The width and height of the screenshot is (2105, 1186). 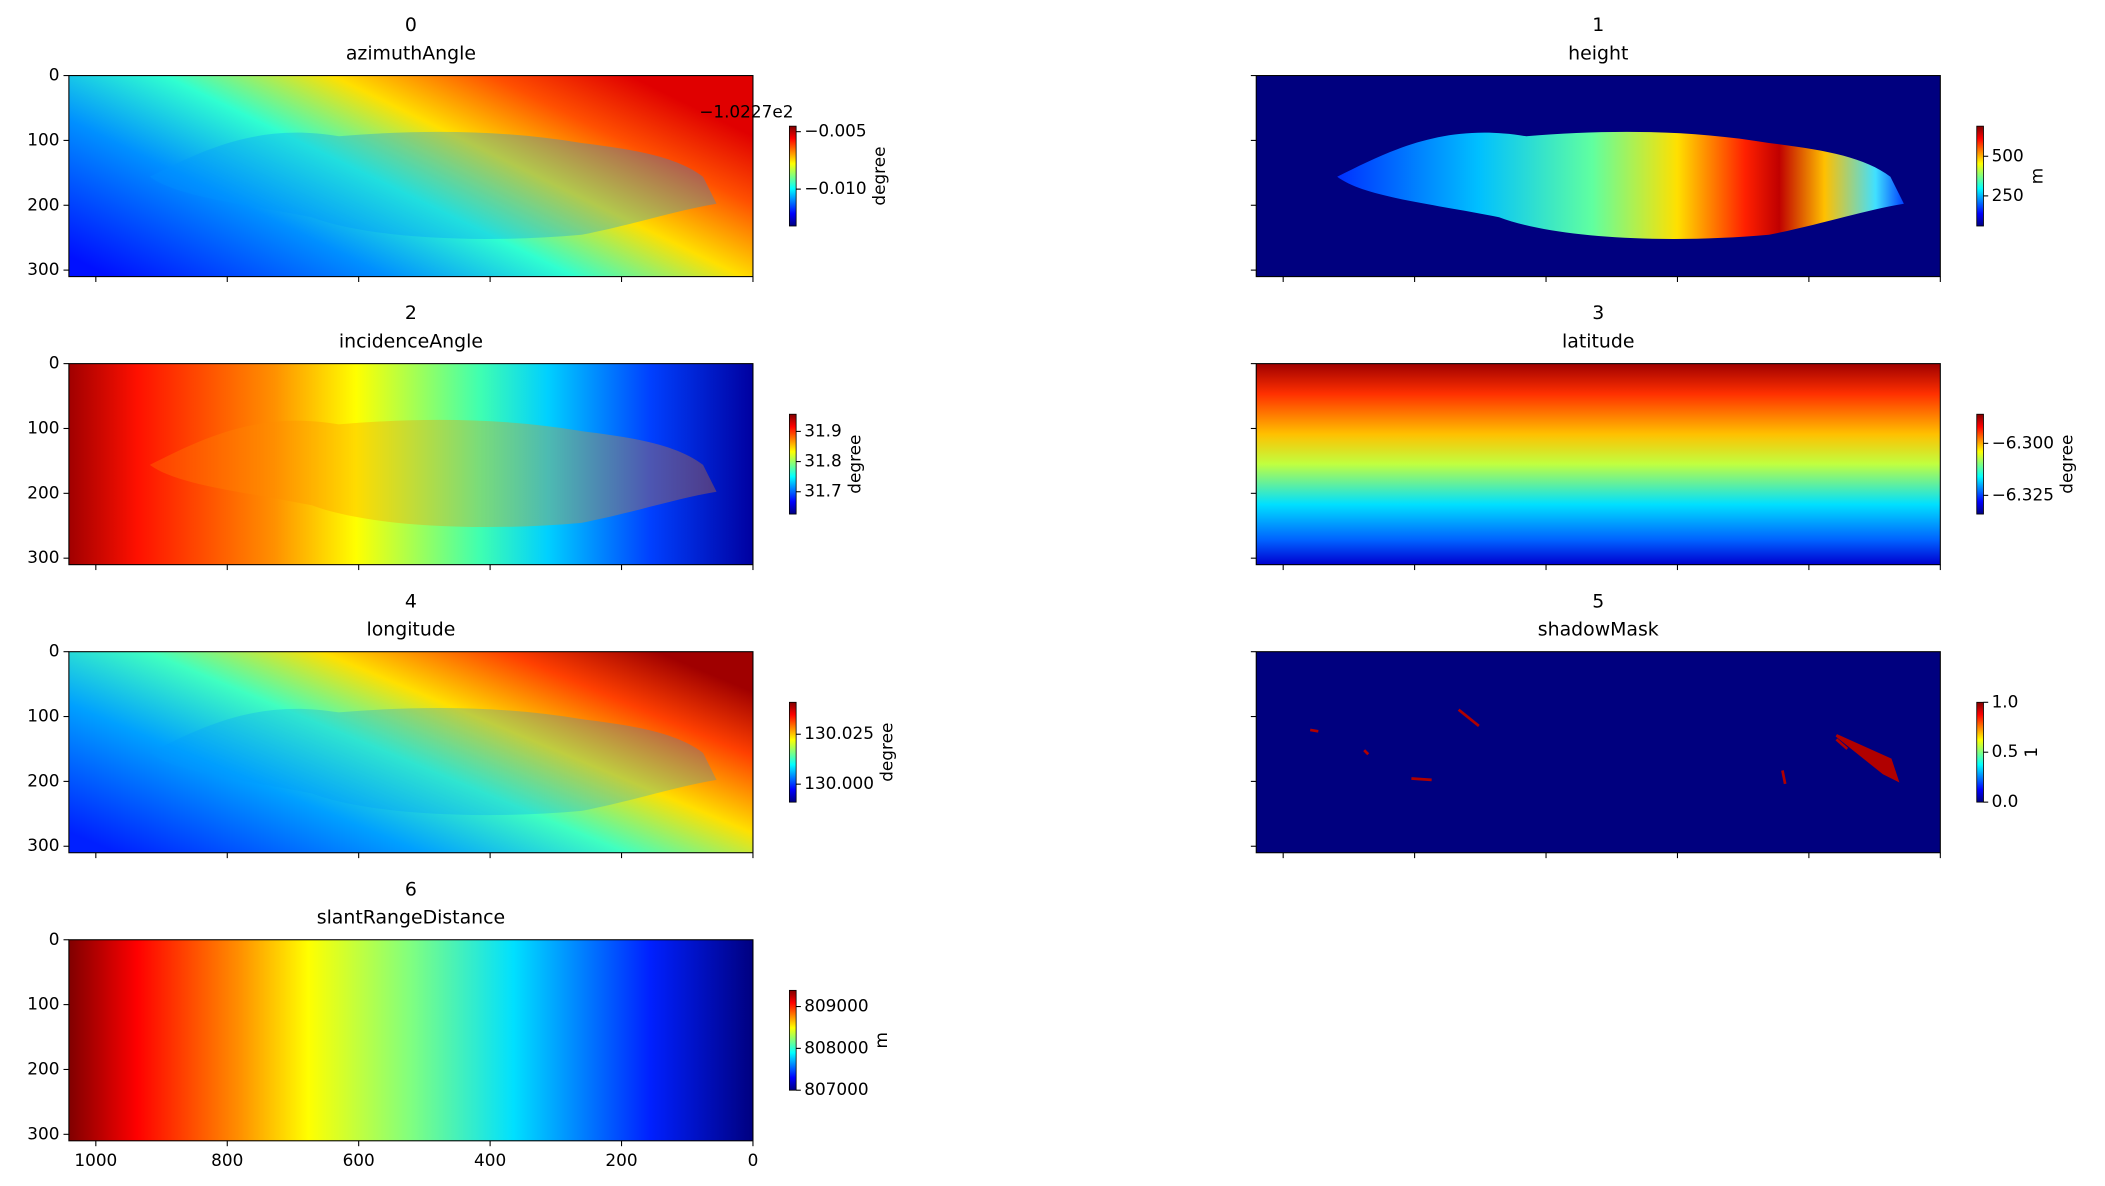 I want to click on x-tick-label: 0, so click(x=753, y=1160).